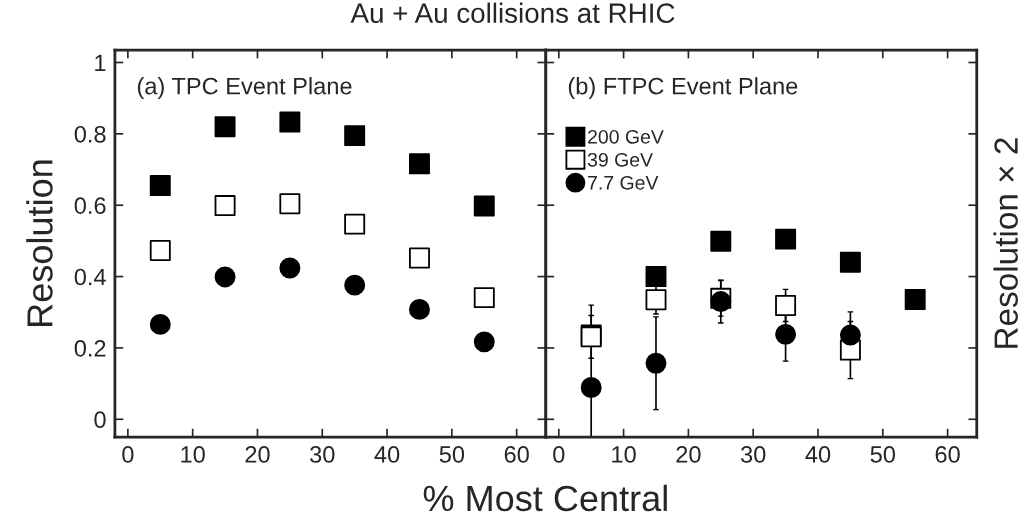  I want to click on legend-label: 7.7 GeV, so click(623, 182).